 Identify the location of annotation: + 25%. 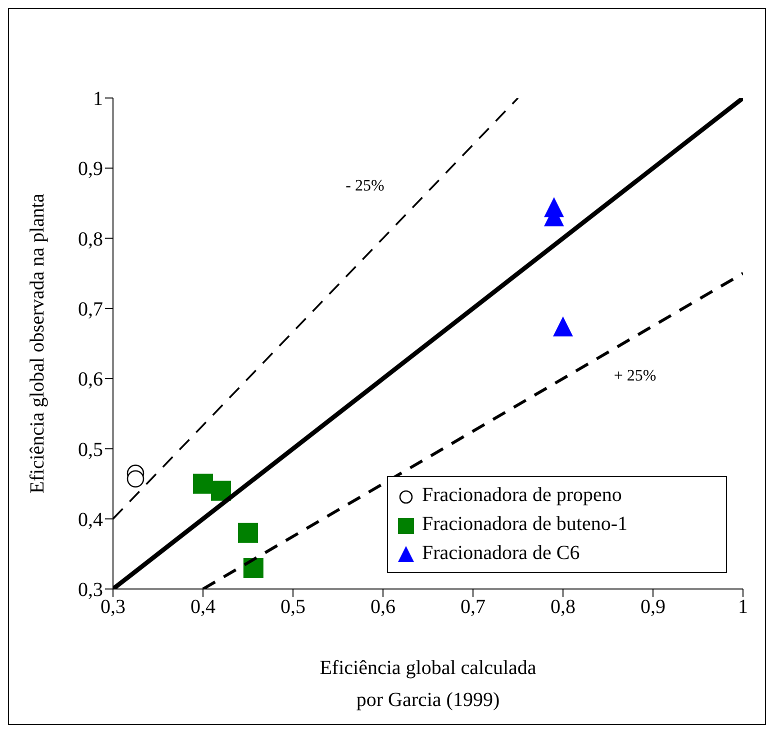
(635, 376).